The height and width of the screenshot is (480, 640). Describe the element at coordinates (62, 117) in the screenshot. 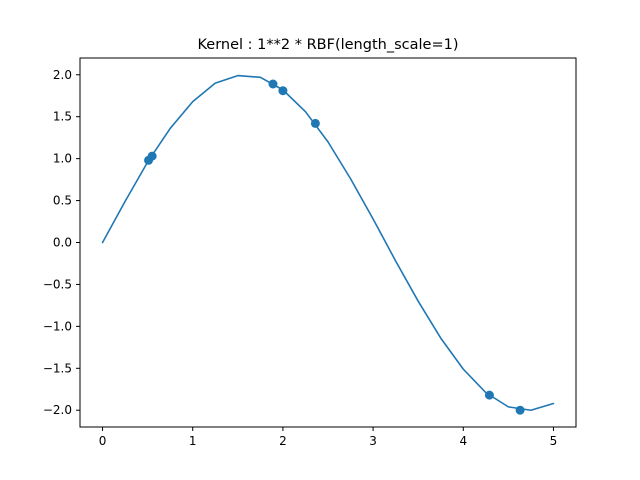

I see `y-tick-label-1_5: 1.5` at that location.